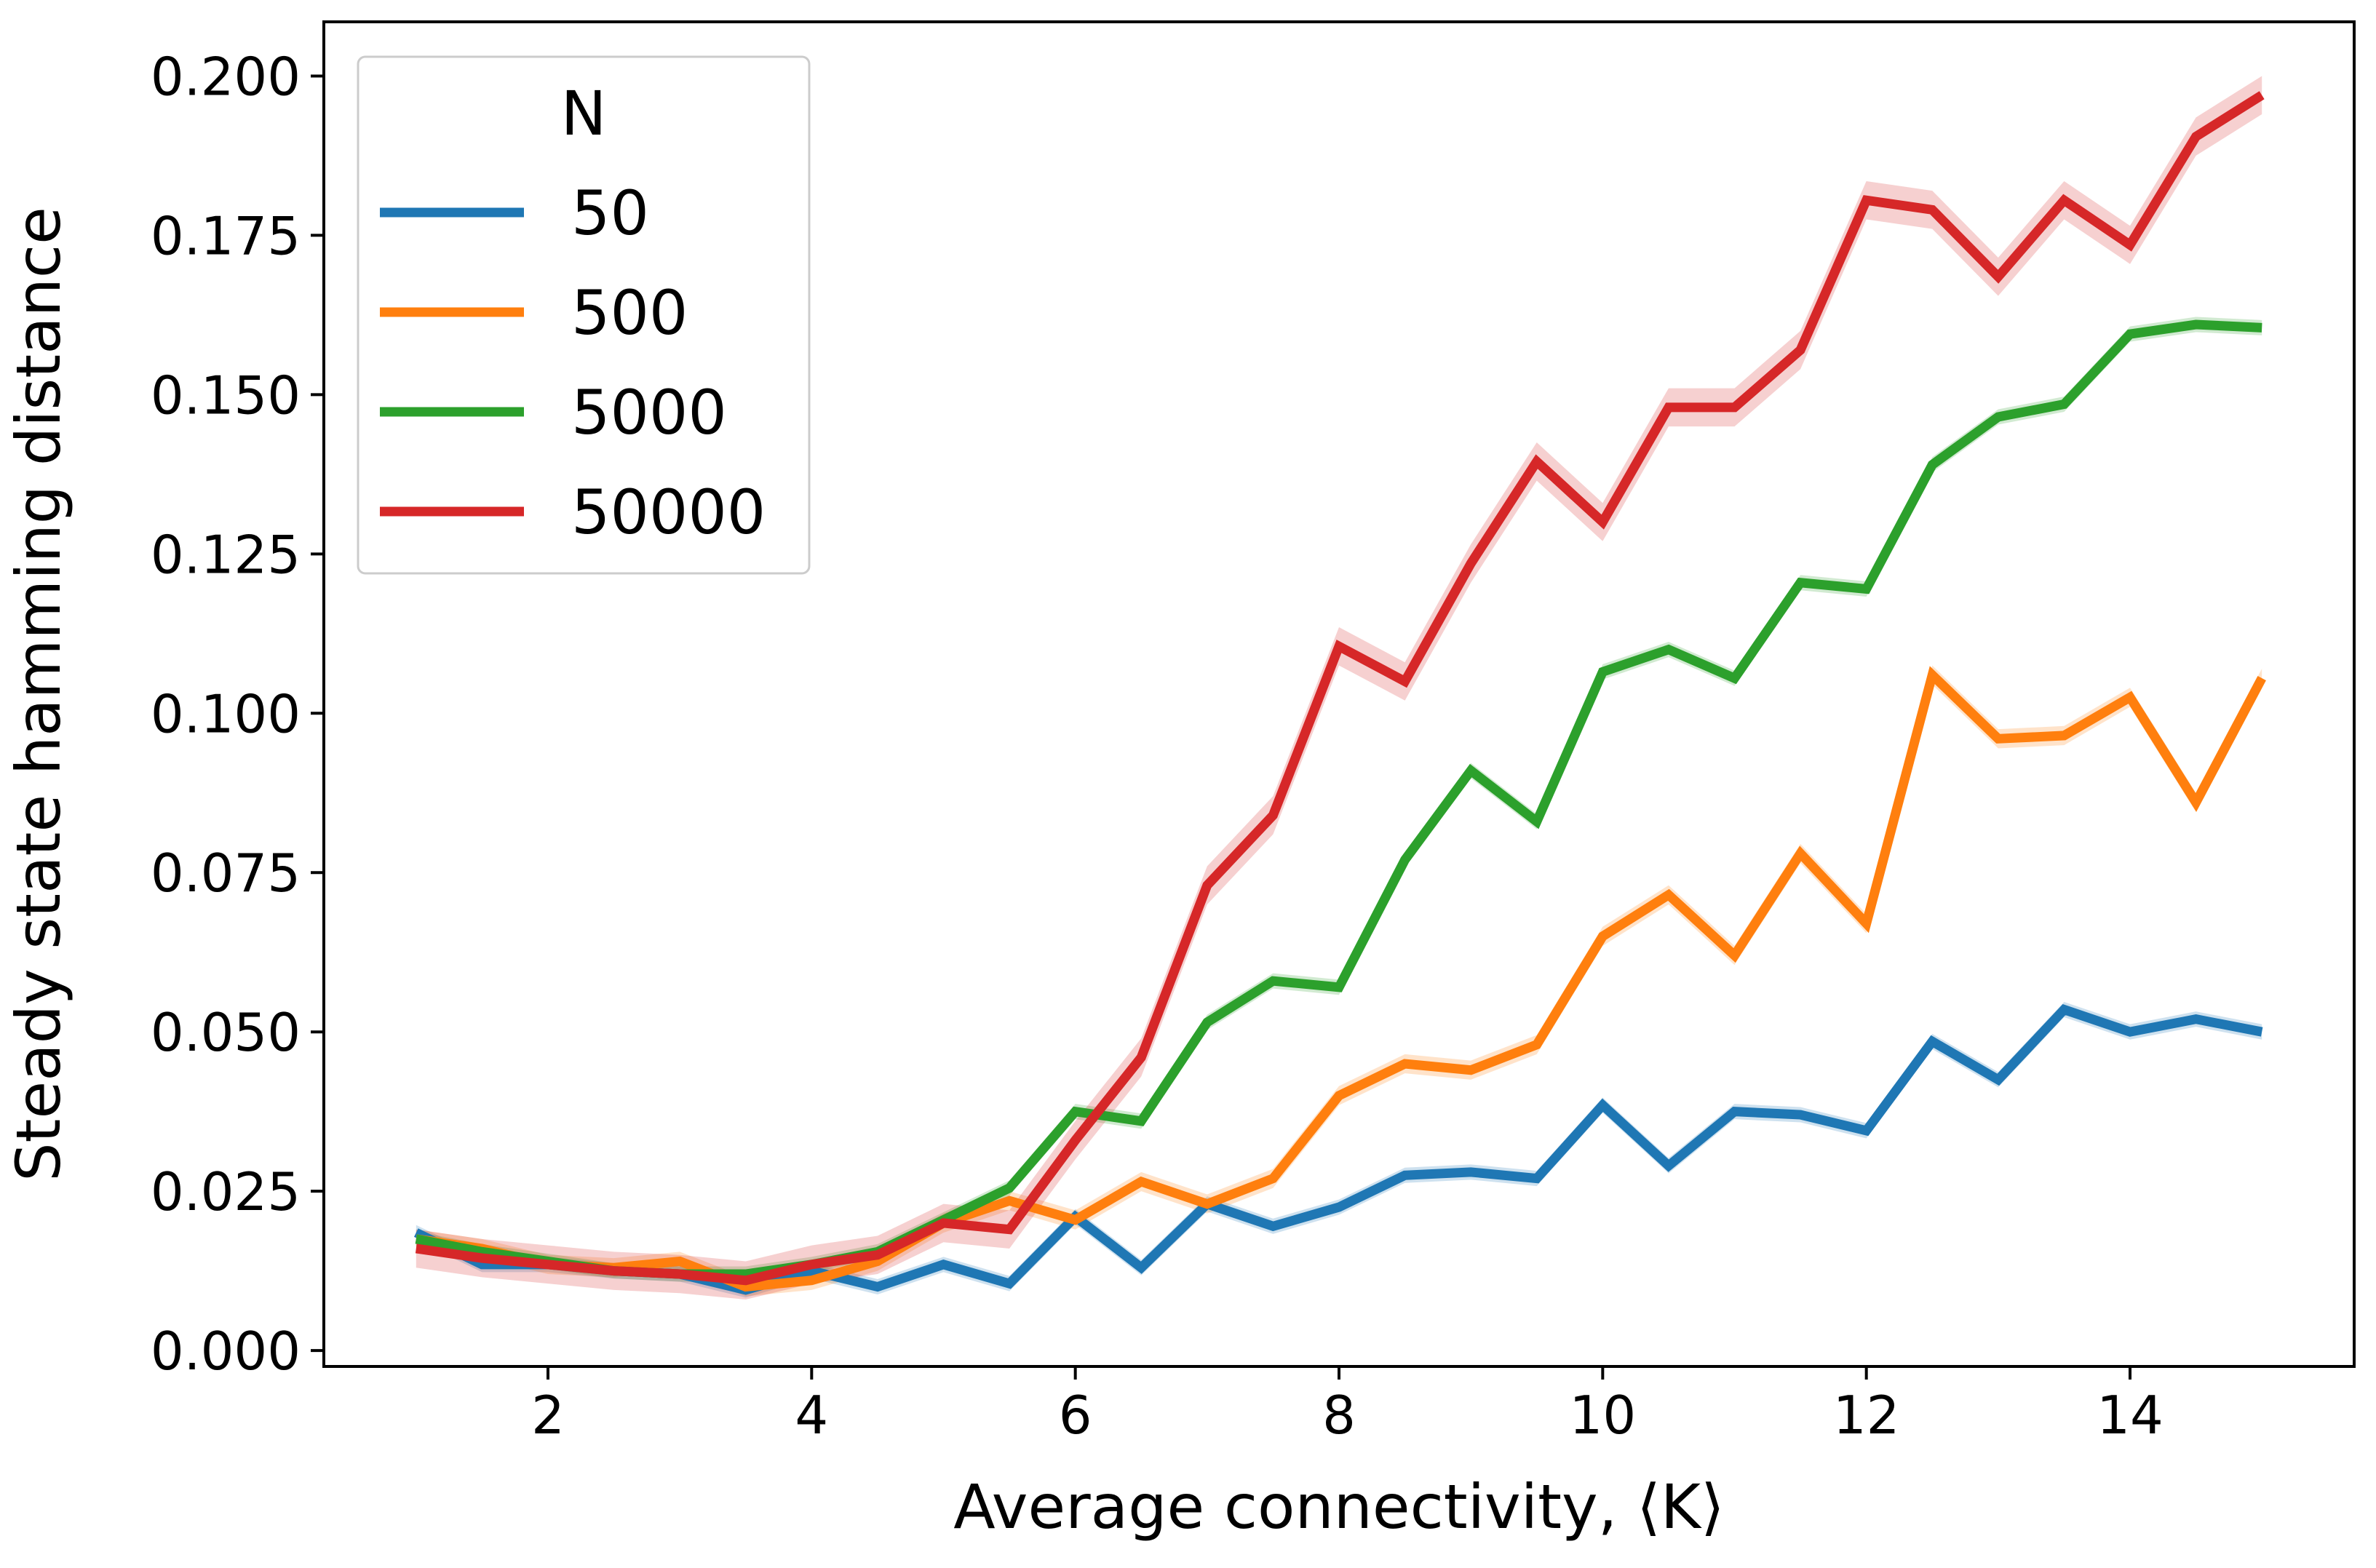 This screenshot has width=2376, height=1568. Describe the element at coordinates (629, 313) in the screenshot. I see `legend-label: 500` at that location.